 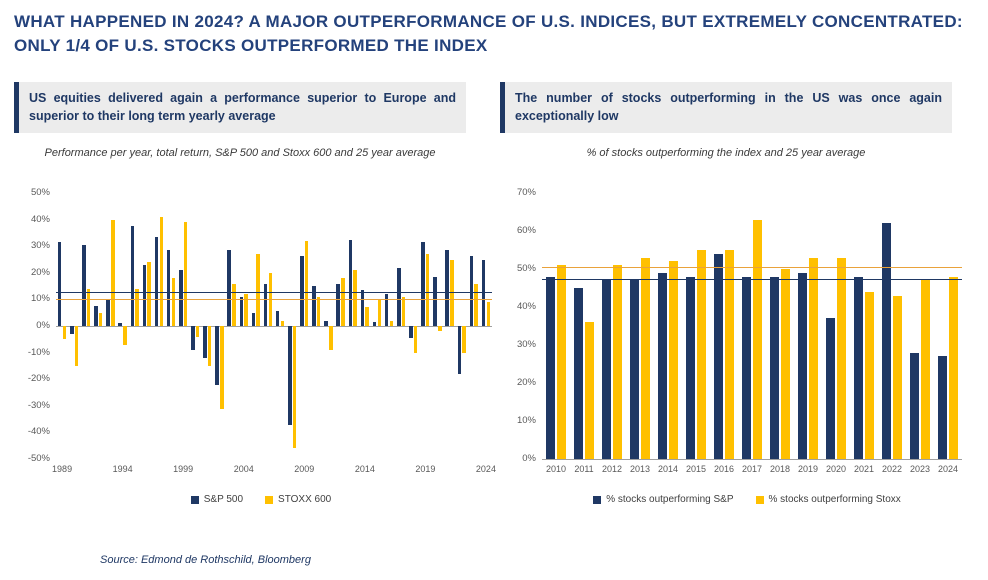 What do you see at coordinates (828, 499) in the screenshot?
I see `legend-item: % stocks outperforming Stoxx` at bounding box center [828, 499].